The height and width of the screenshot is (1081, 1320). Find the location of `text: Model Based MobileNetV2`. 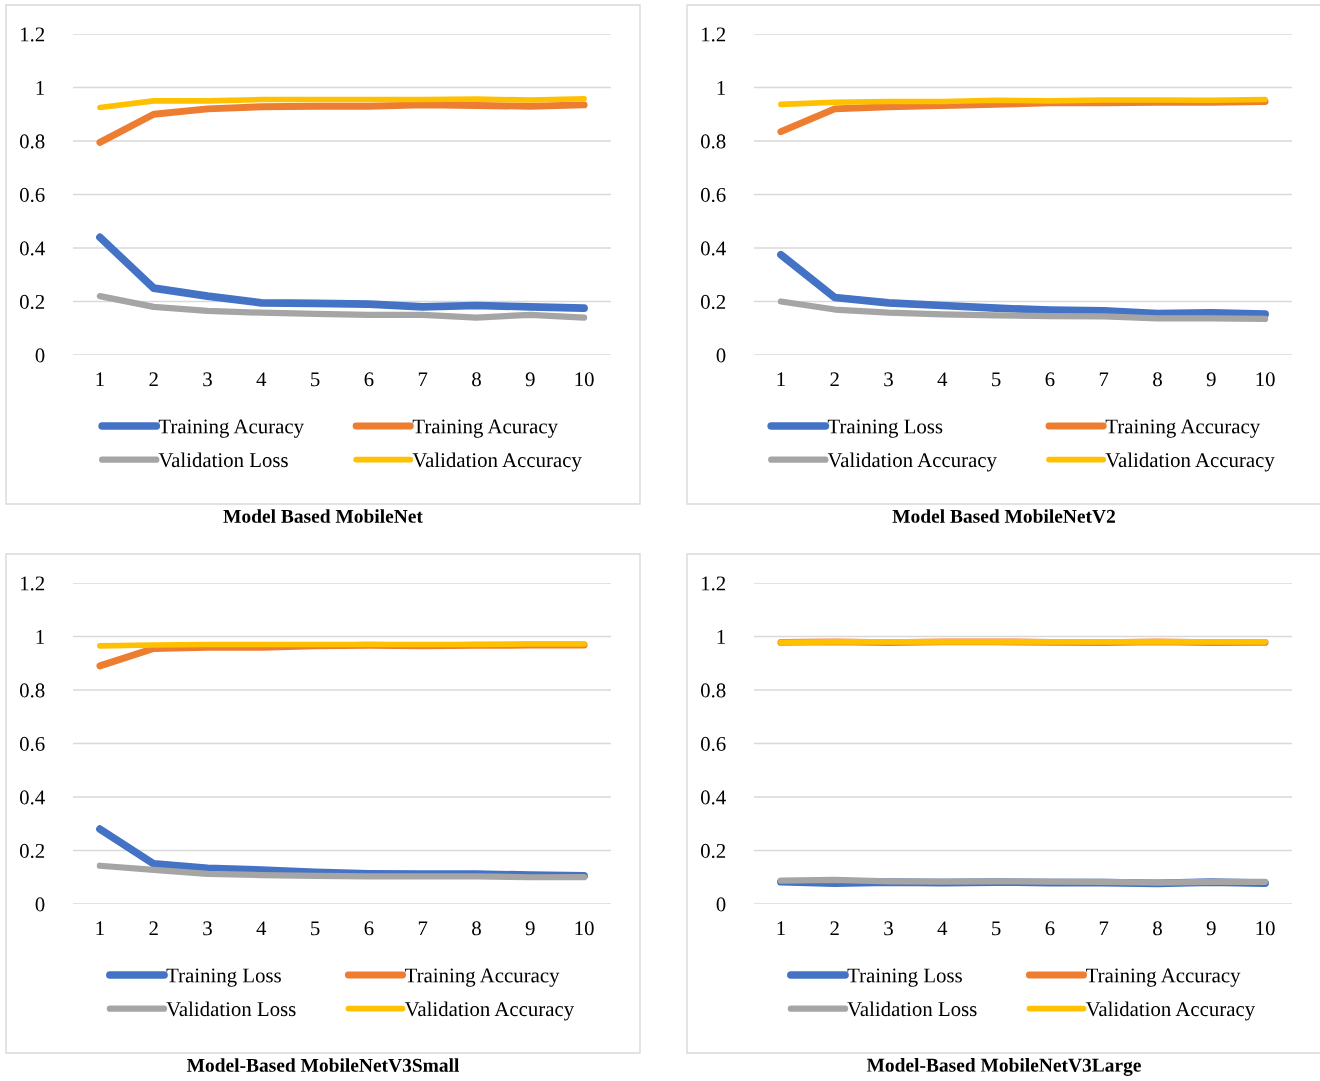

text: Model Based MobileNetV2 is located at coordinates (1003, 516).